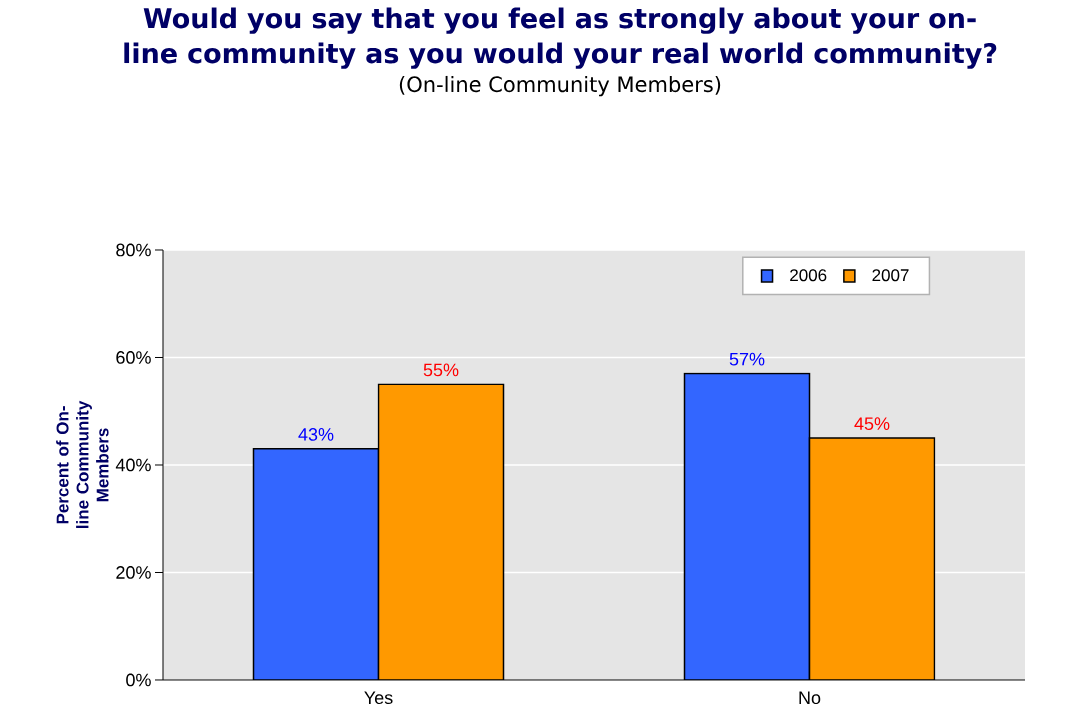 This screenshot has width=1081, height=719. What do you see at coordinates (560, 86) in the screenshot?
I see `chart-subtitle: (On-line Community Members)` at bounding box center [560, 86].